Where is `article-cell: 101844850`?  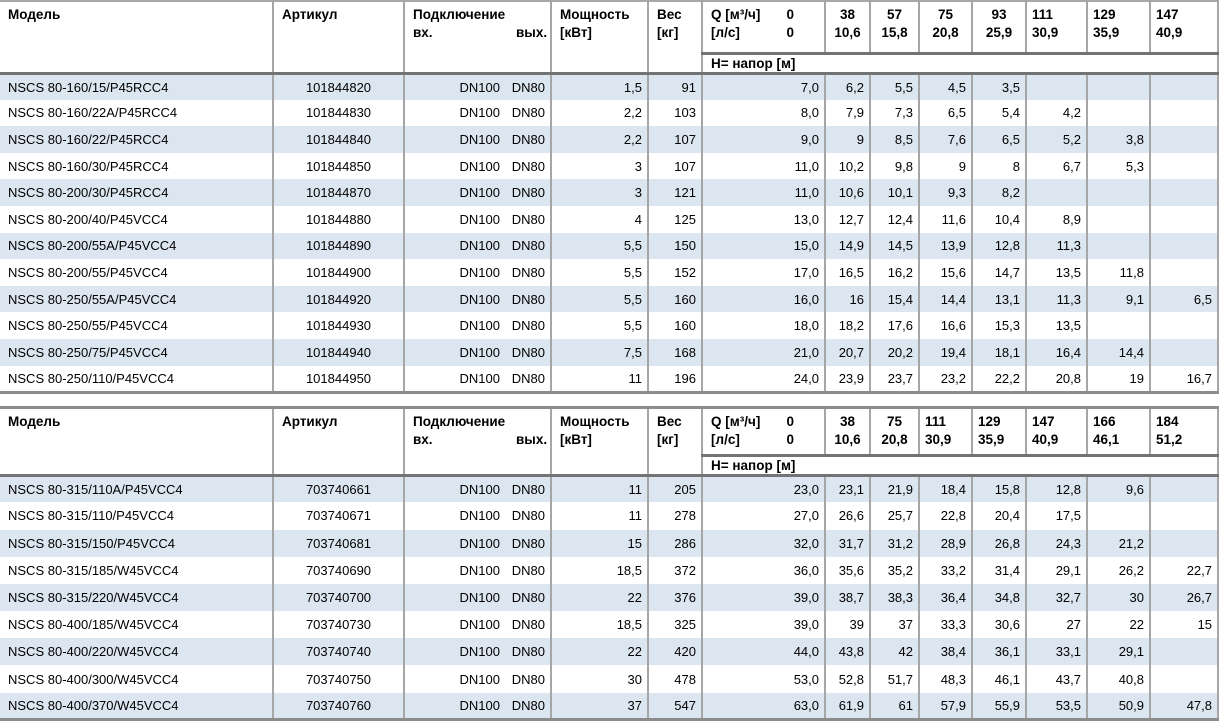 article-cell: 101844850 is located at coordinates (338, 166).